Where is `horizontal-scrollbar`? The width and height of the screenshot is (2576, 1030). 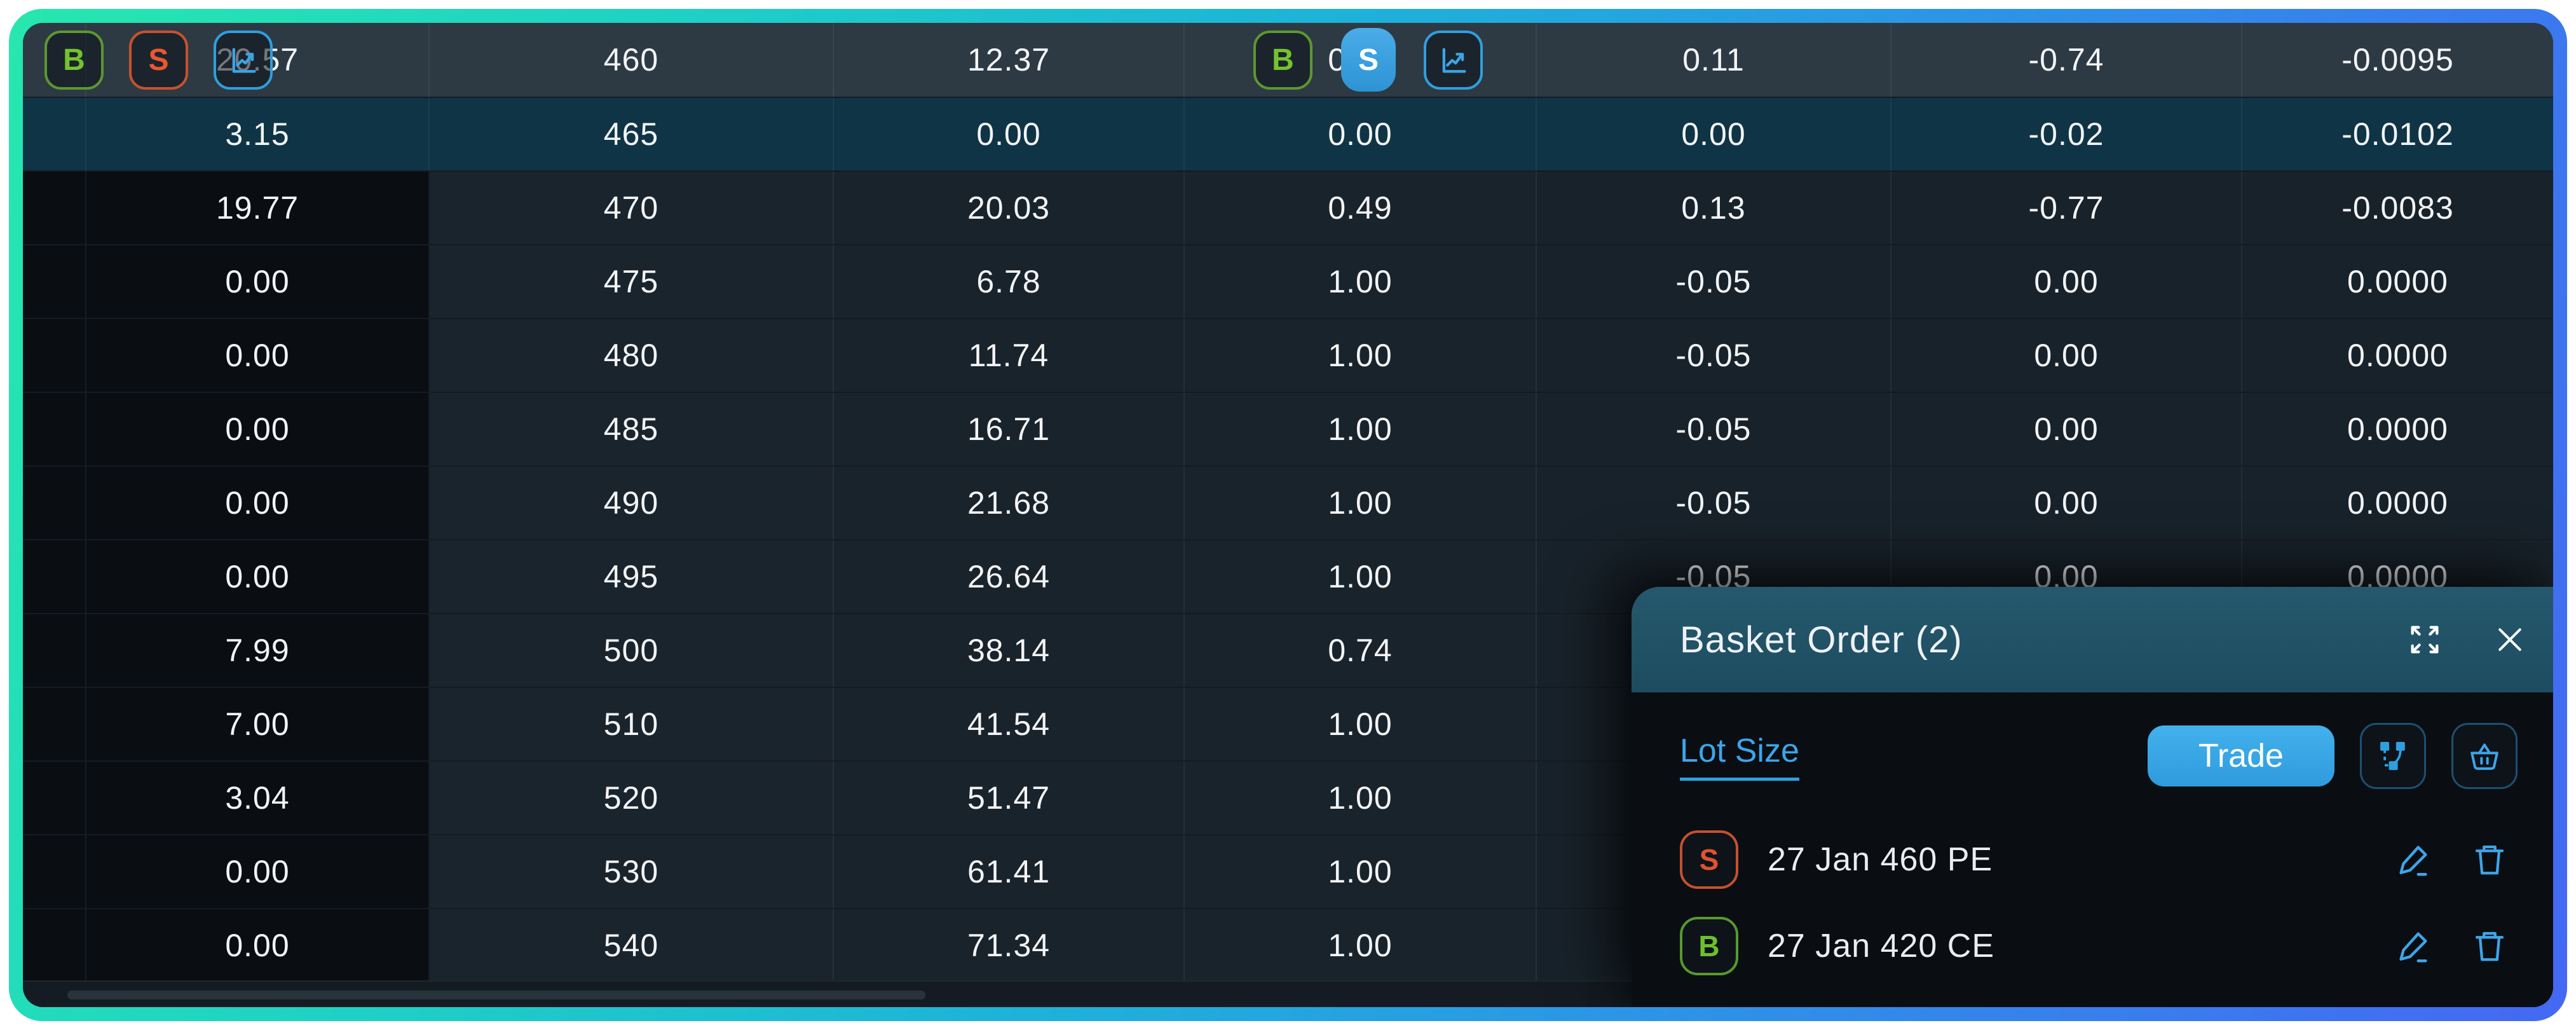
horizontal-scrollbar is located at coordinates (496, 995).